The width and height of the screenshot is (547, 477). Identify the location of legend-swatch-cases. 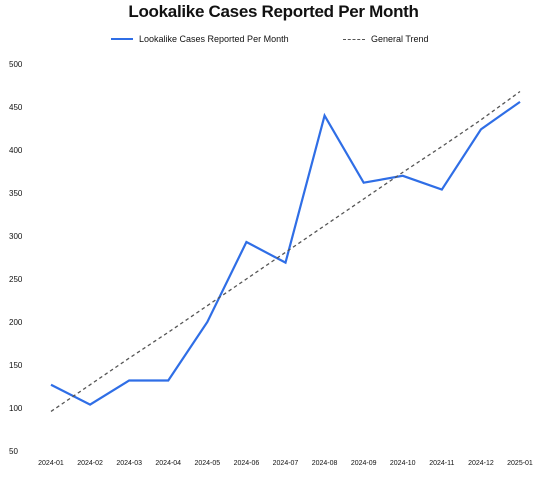
(122, 39).